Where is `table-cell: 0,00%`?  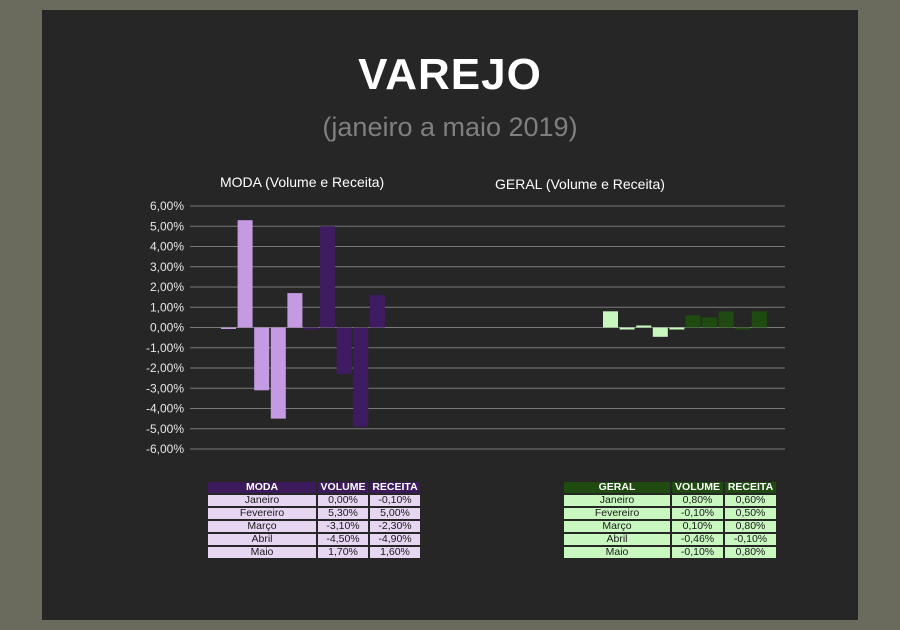 table-cell: 0,00% is located at coordinates (343, 500).